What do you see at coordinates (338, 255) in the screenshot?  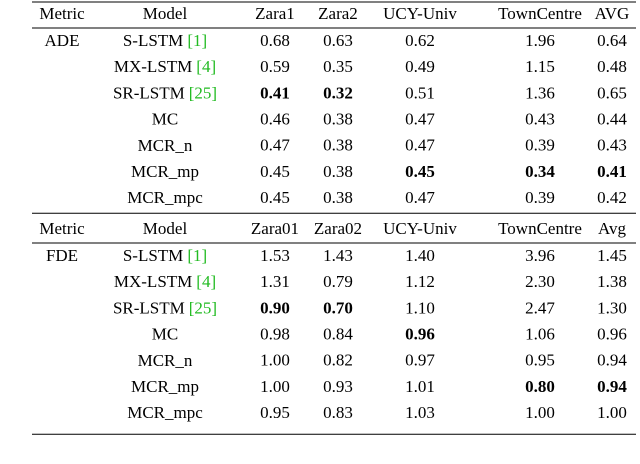 I see `cell-value: 1.43` at bounding box center [338, 255].